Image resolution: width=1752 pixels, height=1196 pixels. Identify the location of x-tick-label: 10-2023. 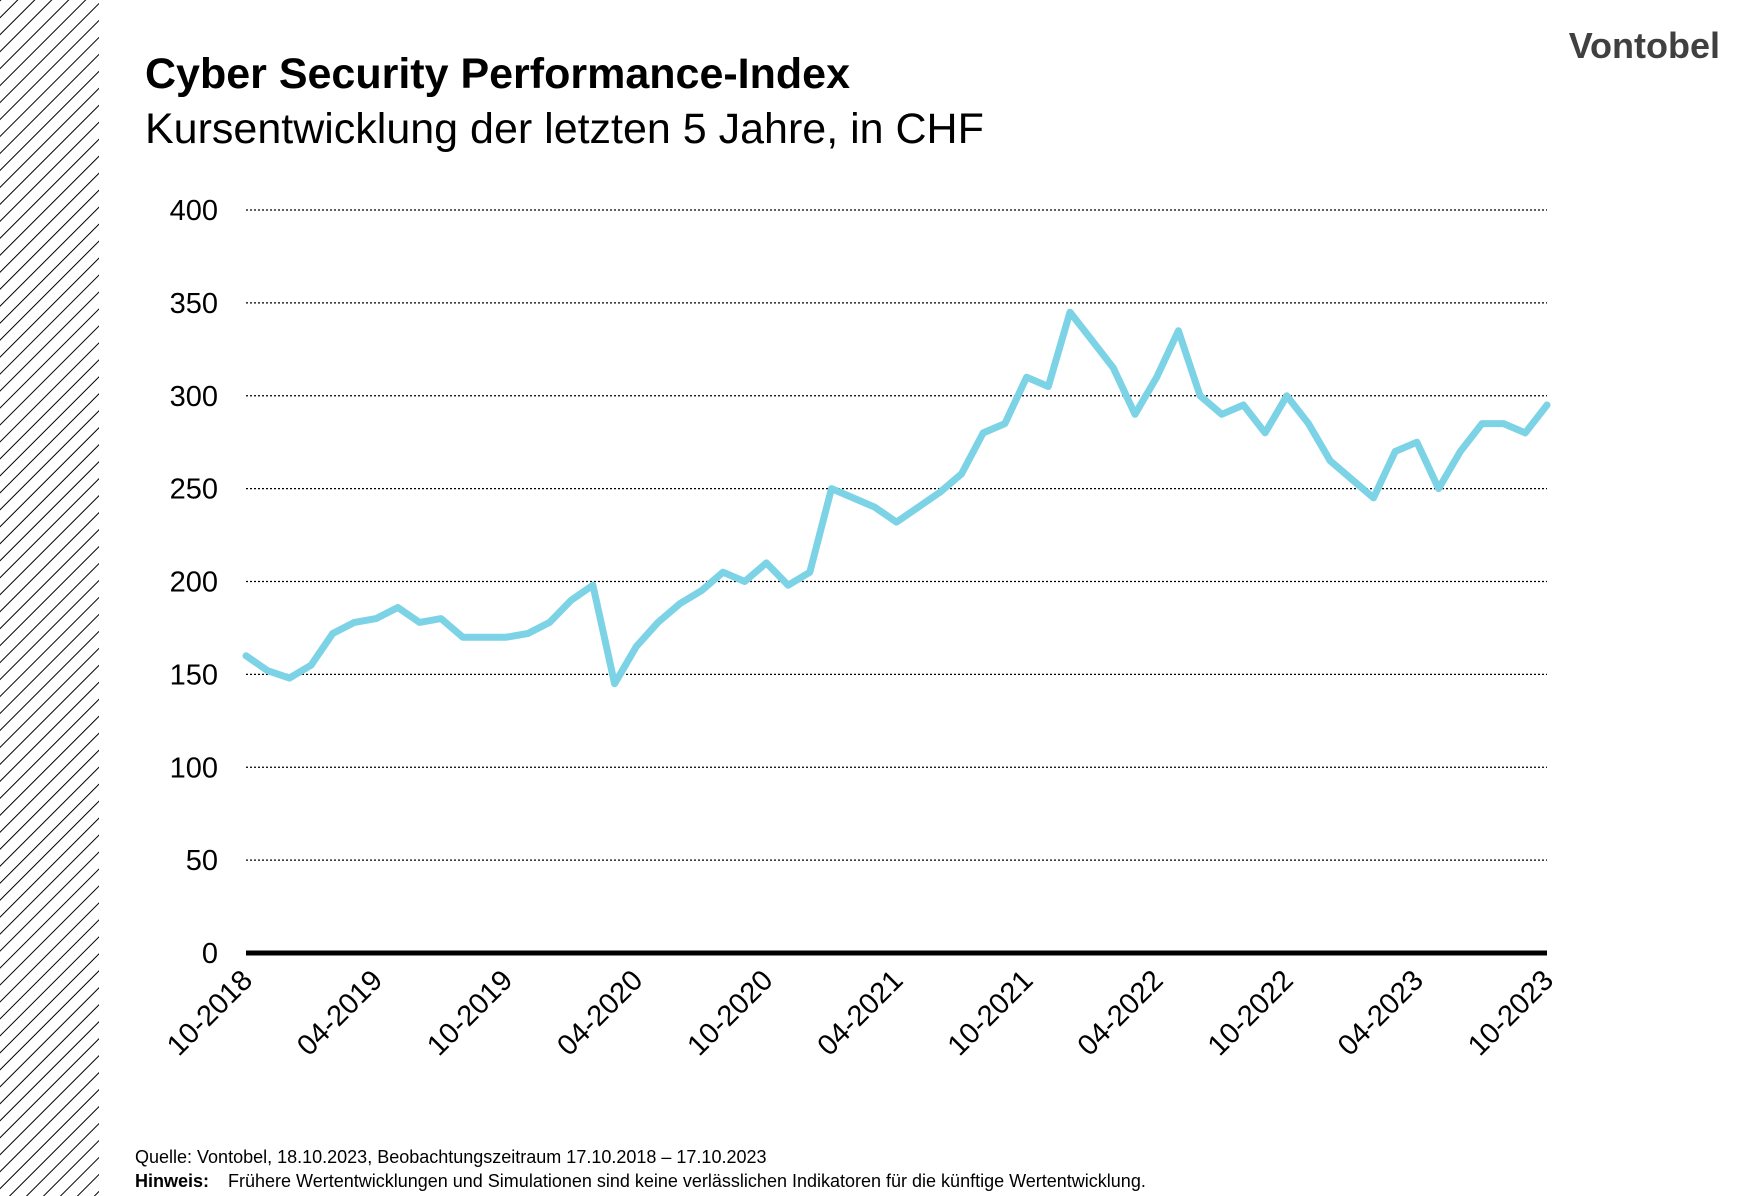
(1511, 1013).